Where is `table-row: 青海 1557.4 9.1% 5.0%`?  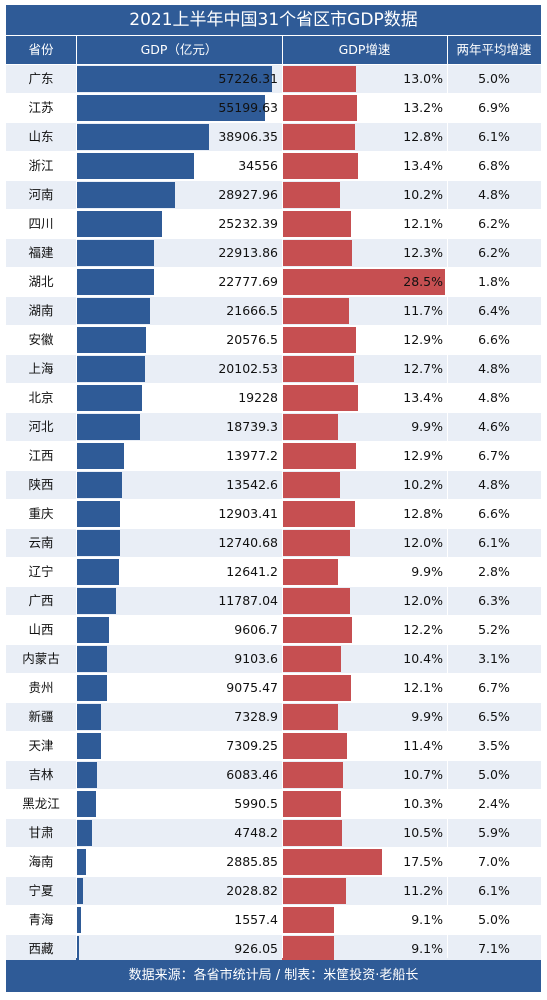 table-row: 青海 1557.4 9.1% 5.0% is located at coordinates (273, 920).